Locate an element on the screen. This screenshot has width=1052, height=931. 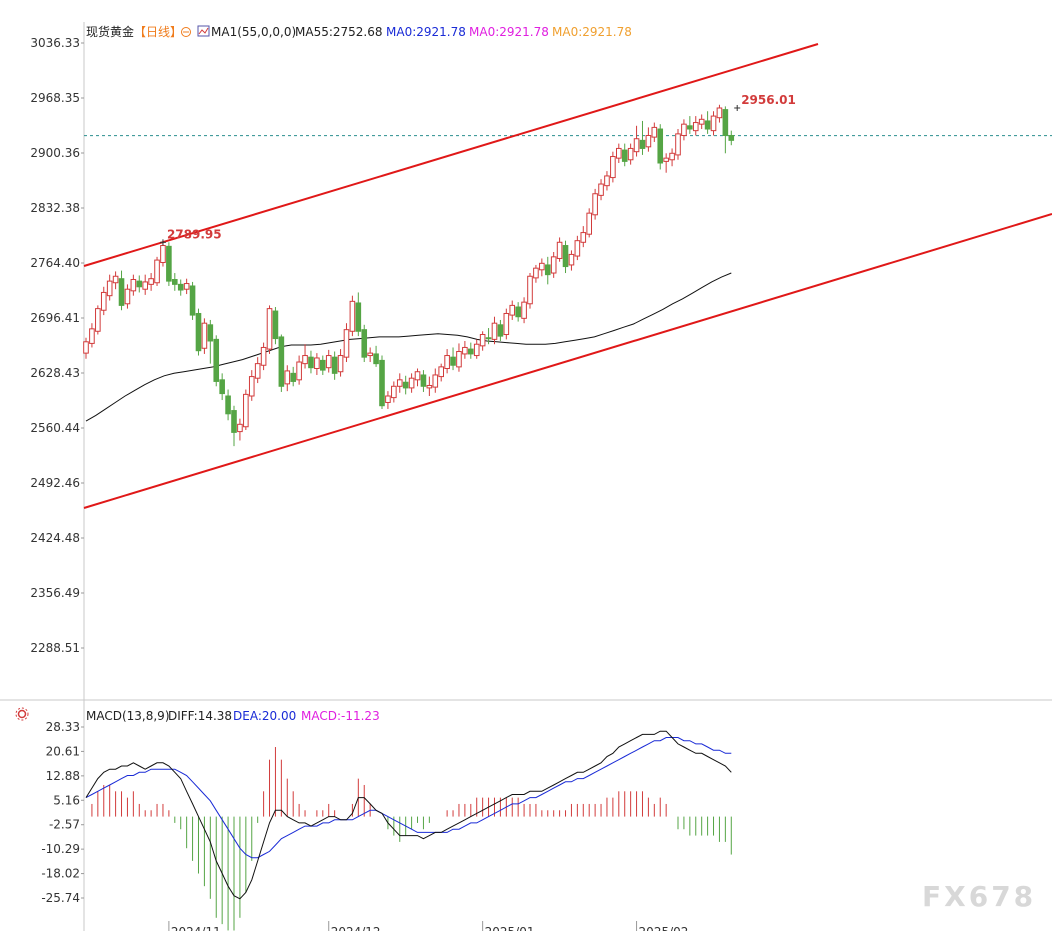
price-tick-label: 2764.40 is located at coordinates (55, 263).